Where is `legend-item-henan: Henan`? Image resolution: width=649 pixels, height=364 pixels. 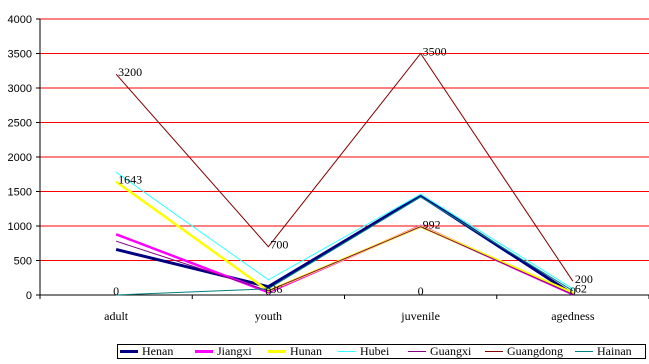
legend-item-henan: Henan is located at coordinates (147, 351).